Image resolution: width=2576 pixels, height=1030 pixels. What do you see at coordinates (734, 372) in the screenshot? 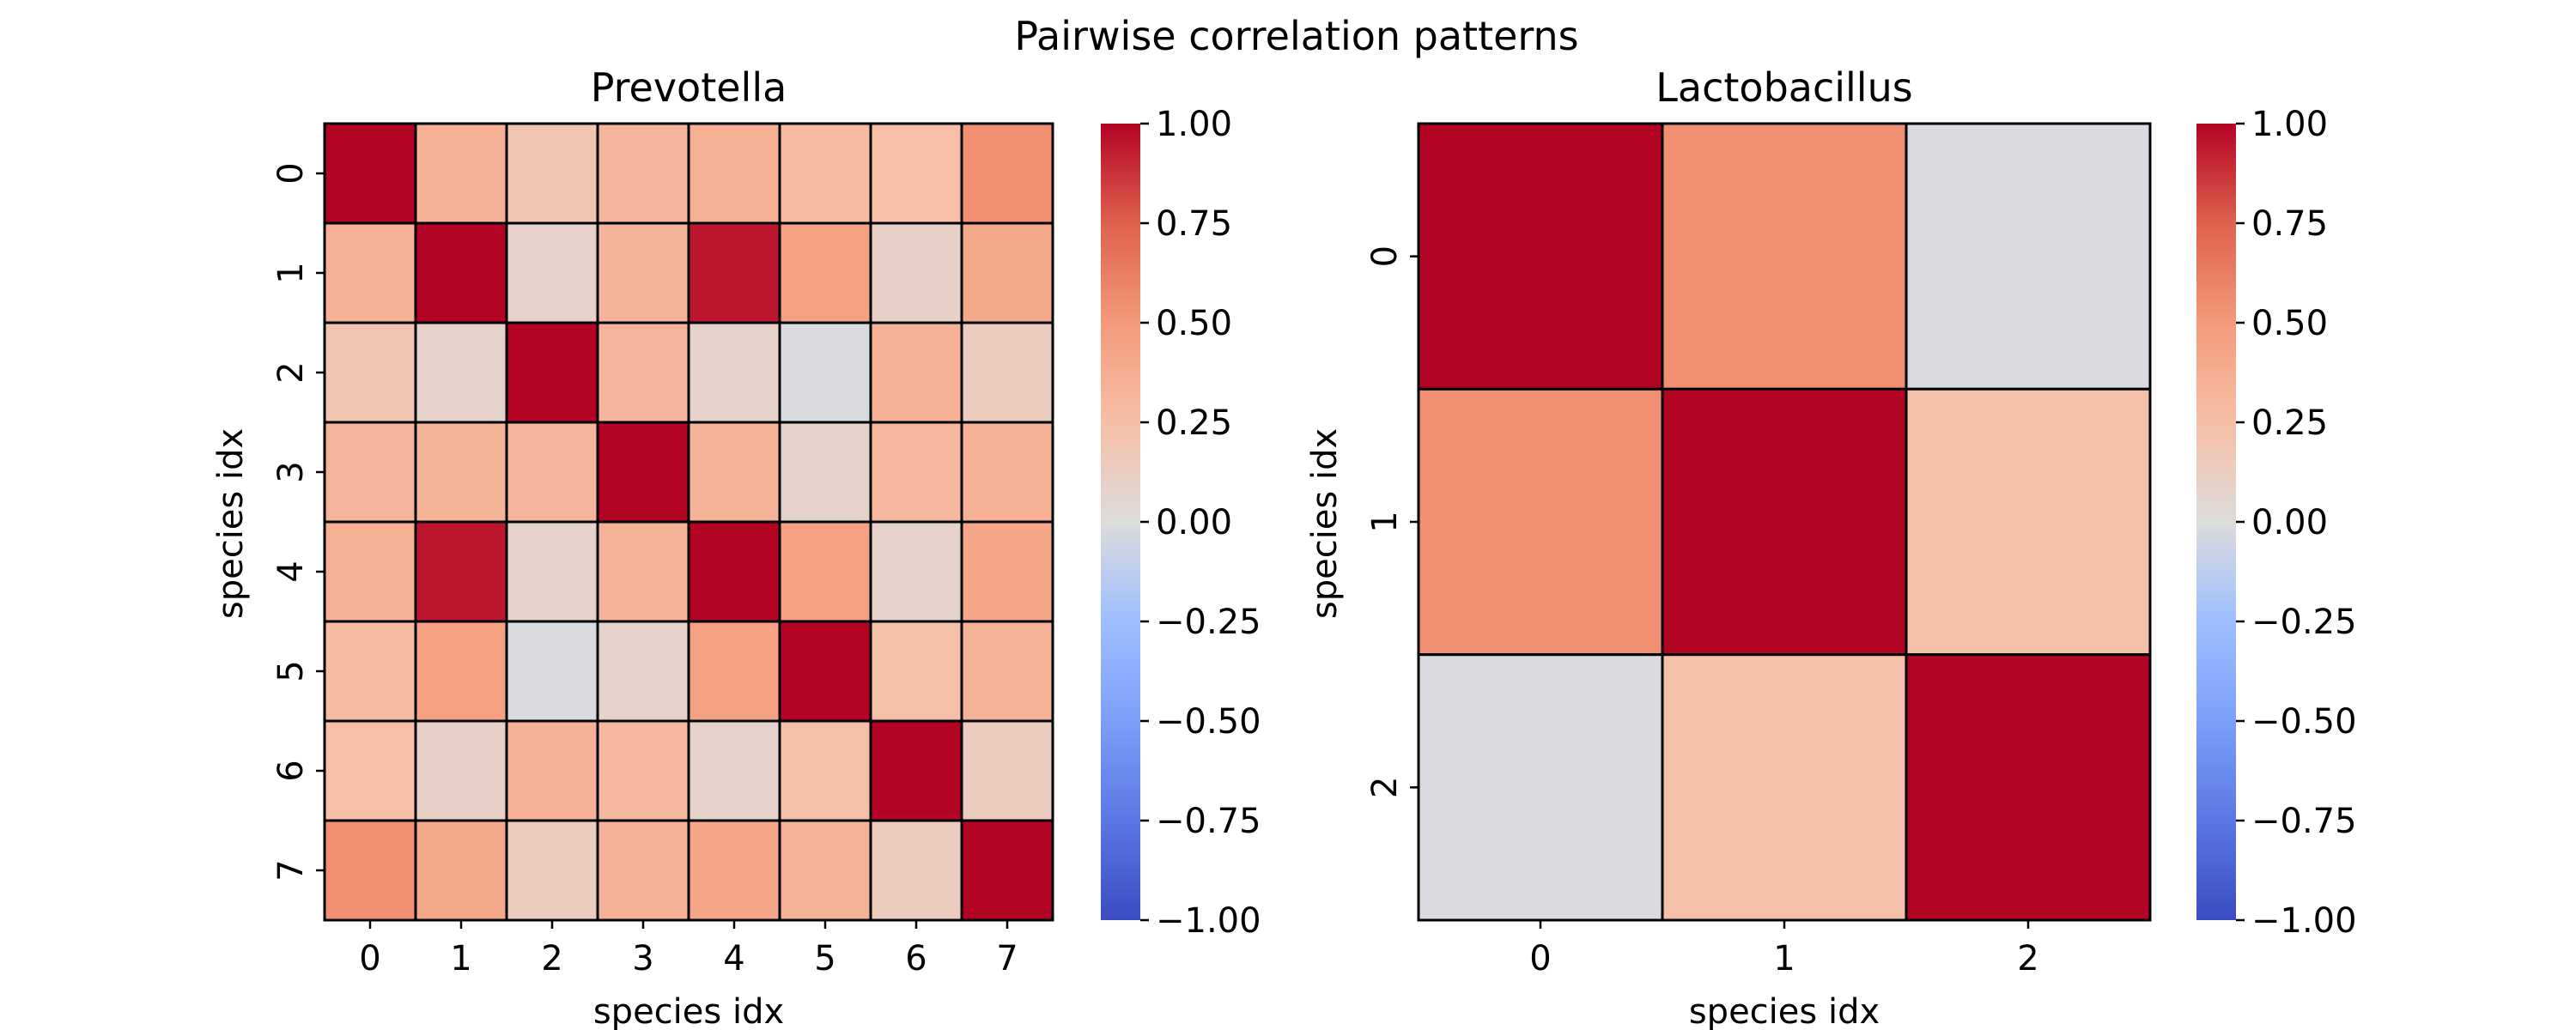
I see `heatmap-cell-r2-c4` at bounding box center [734, 372].